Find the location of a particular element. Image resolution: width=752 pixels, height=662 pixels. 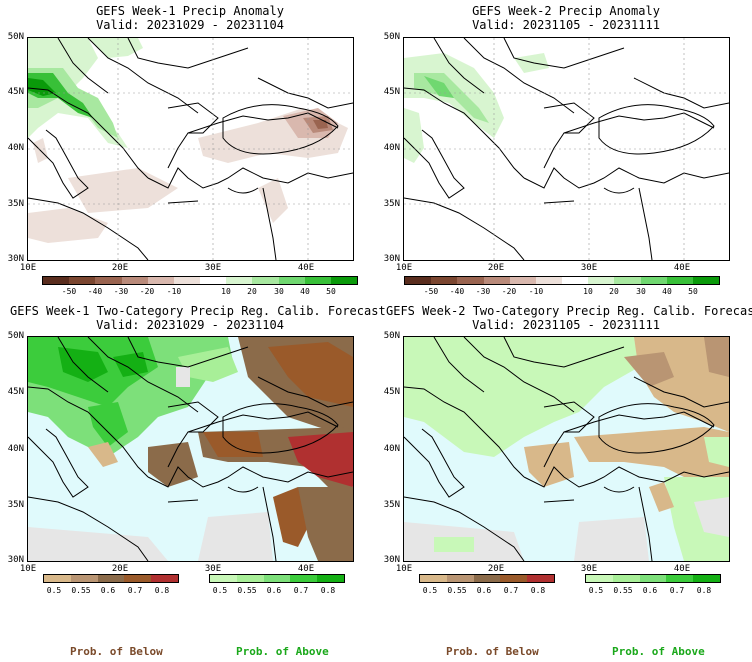

panel-title: GEFS Week-1 Precip Anomaly is located at coordinates (190, 11).